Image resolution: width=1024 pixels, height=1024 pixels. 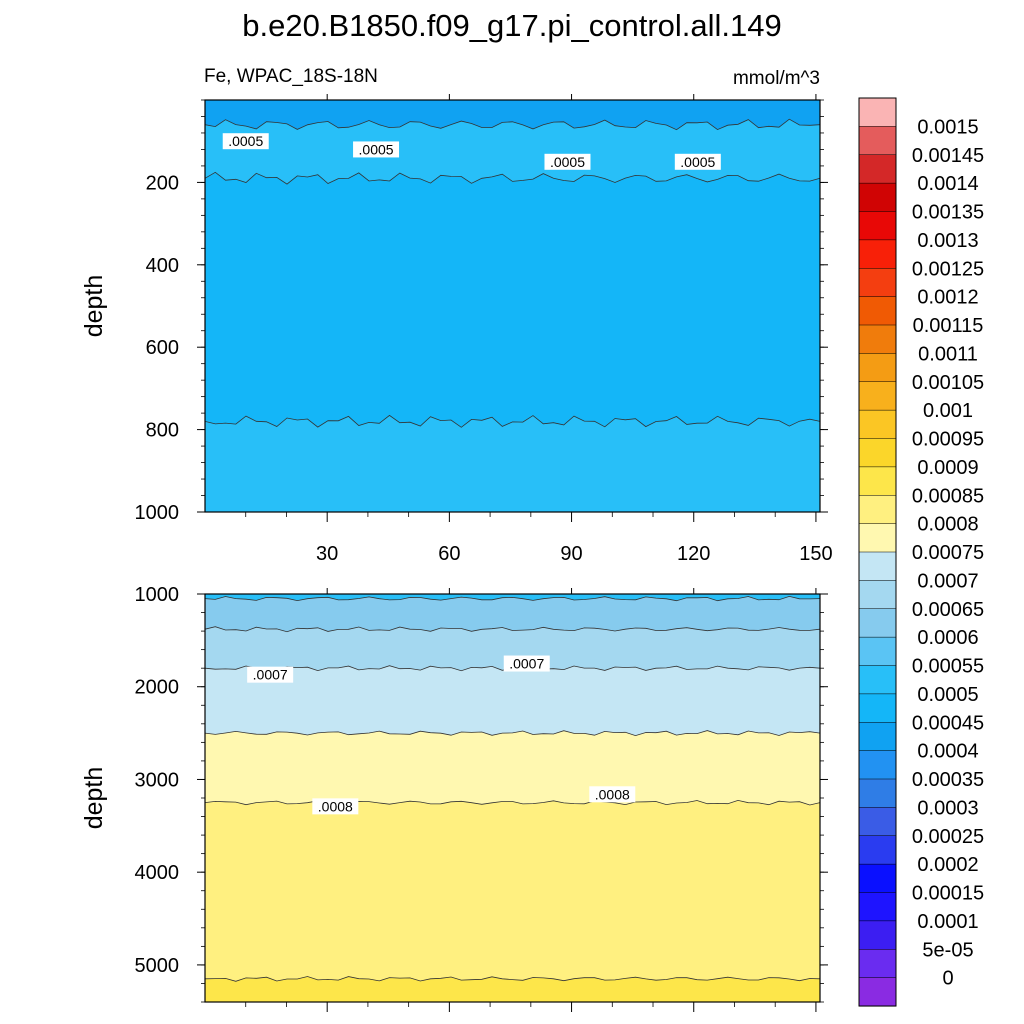 What do you see at coordinates (947, 695) in the screenshot?
I see `colorbar-label: 0.0005` at bounding box center [947, 695].